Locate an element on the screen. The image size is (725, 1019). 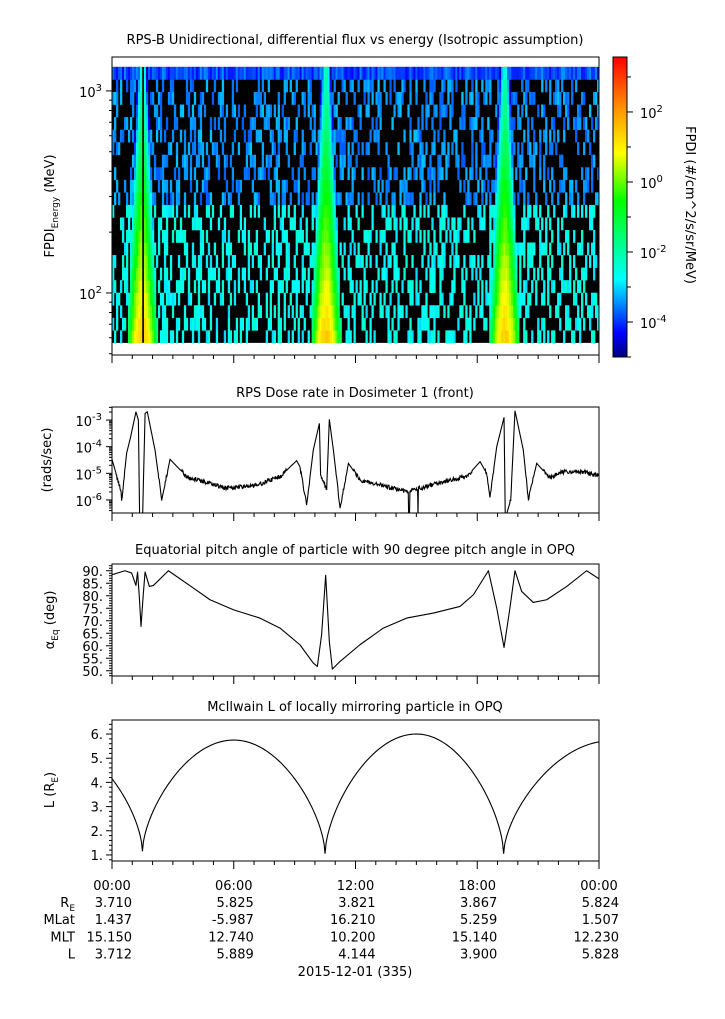
lshell-plot-area is located at coordinates (355, 793).